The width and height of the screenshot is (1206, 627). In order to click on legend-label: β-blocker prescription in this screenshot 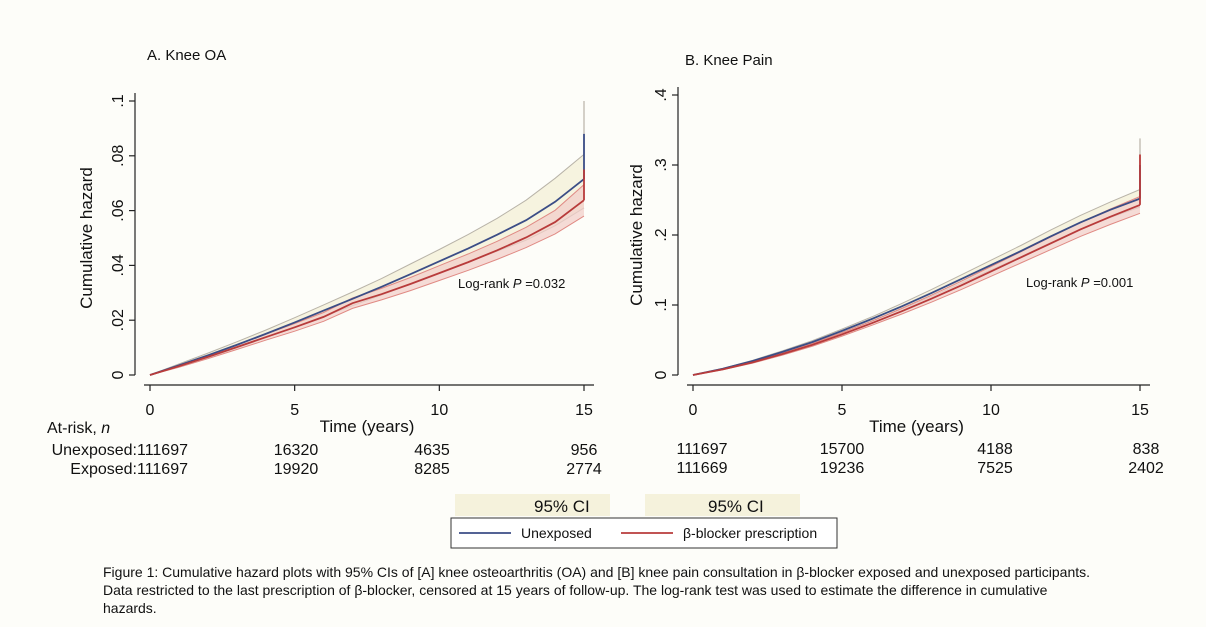, I will do `click(750, 533)`.